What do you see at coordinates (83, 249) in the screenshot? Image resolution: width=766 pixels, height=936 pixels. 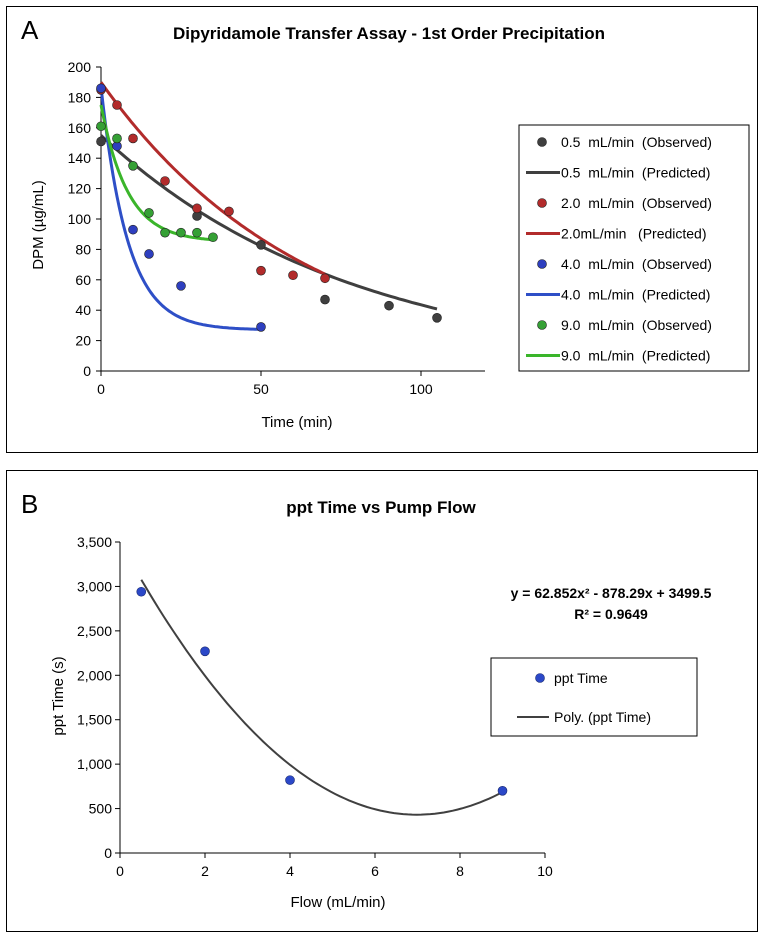 I see `chart-a-y-tick-label: 80` at bounding box center [83, 249].